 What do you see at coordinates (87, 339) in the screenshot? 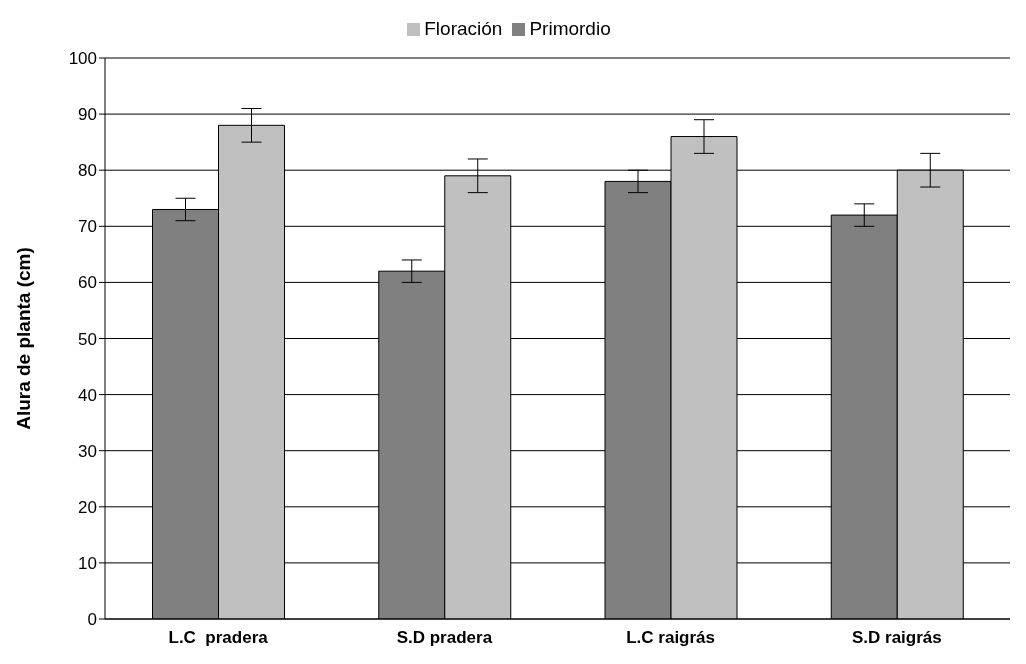
I see `y-tick-label: 50` at bounding box center [87, 339].